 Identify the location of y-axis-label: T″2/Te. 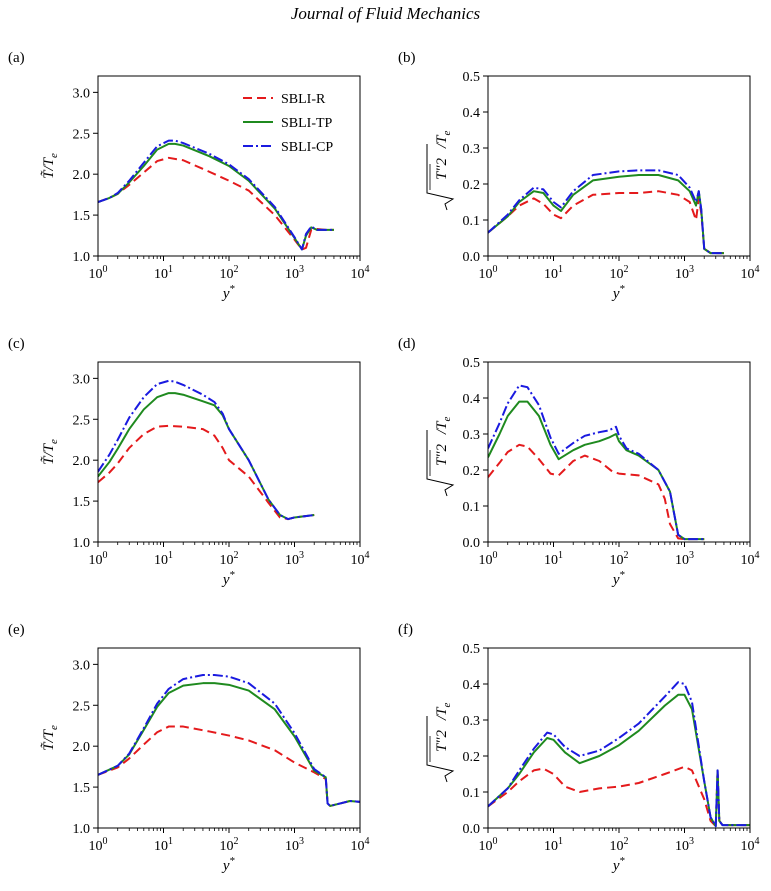
(440, 170).